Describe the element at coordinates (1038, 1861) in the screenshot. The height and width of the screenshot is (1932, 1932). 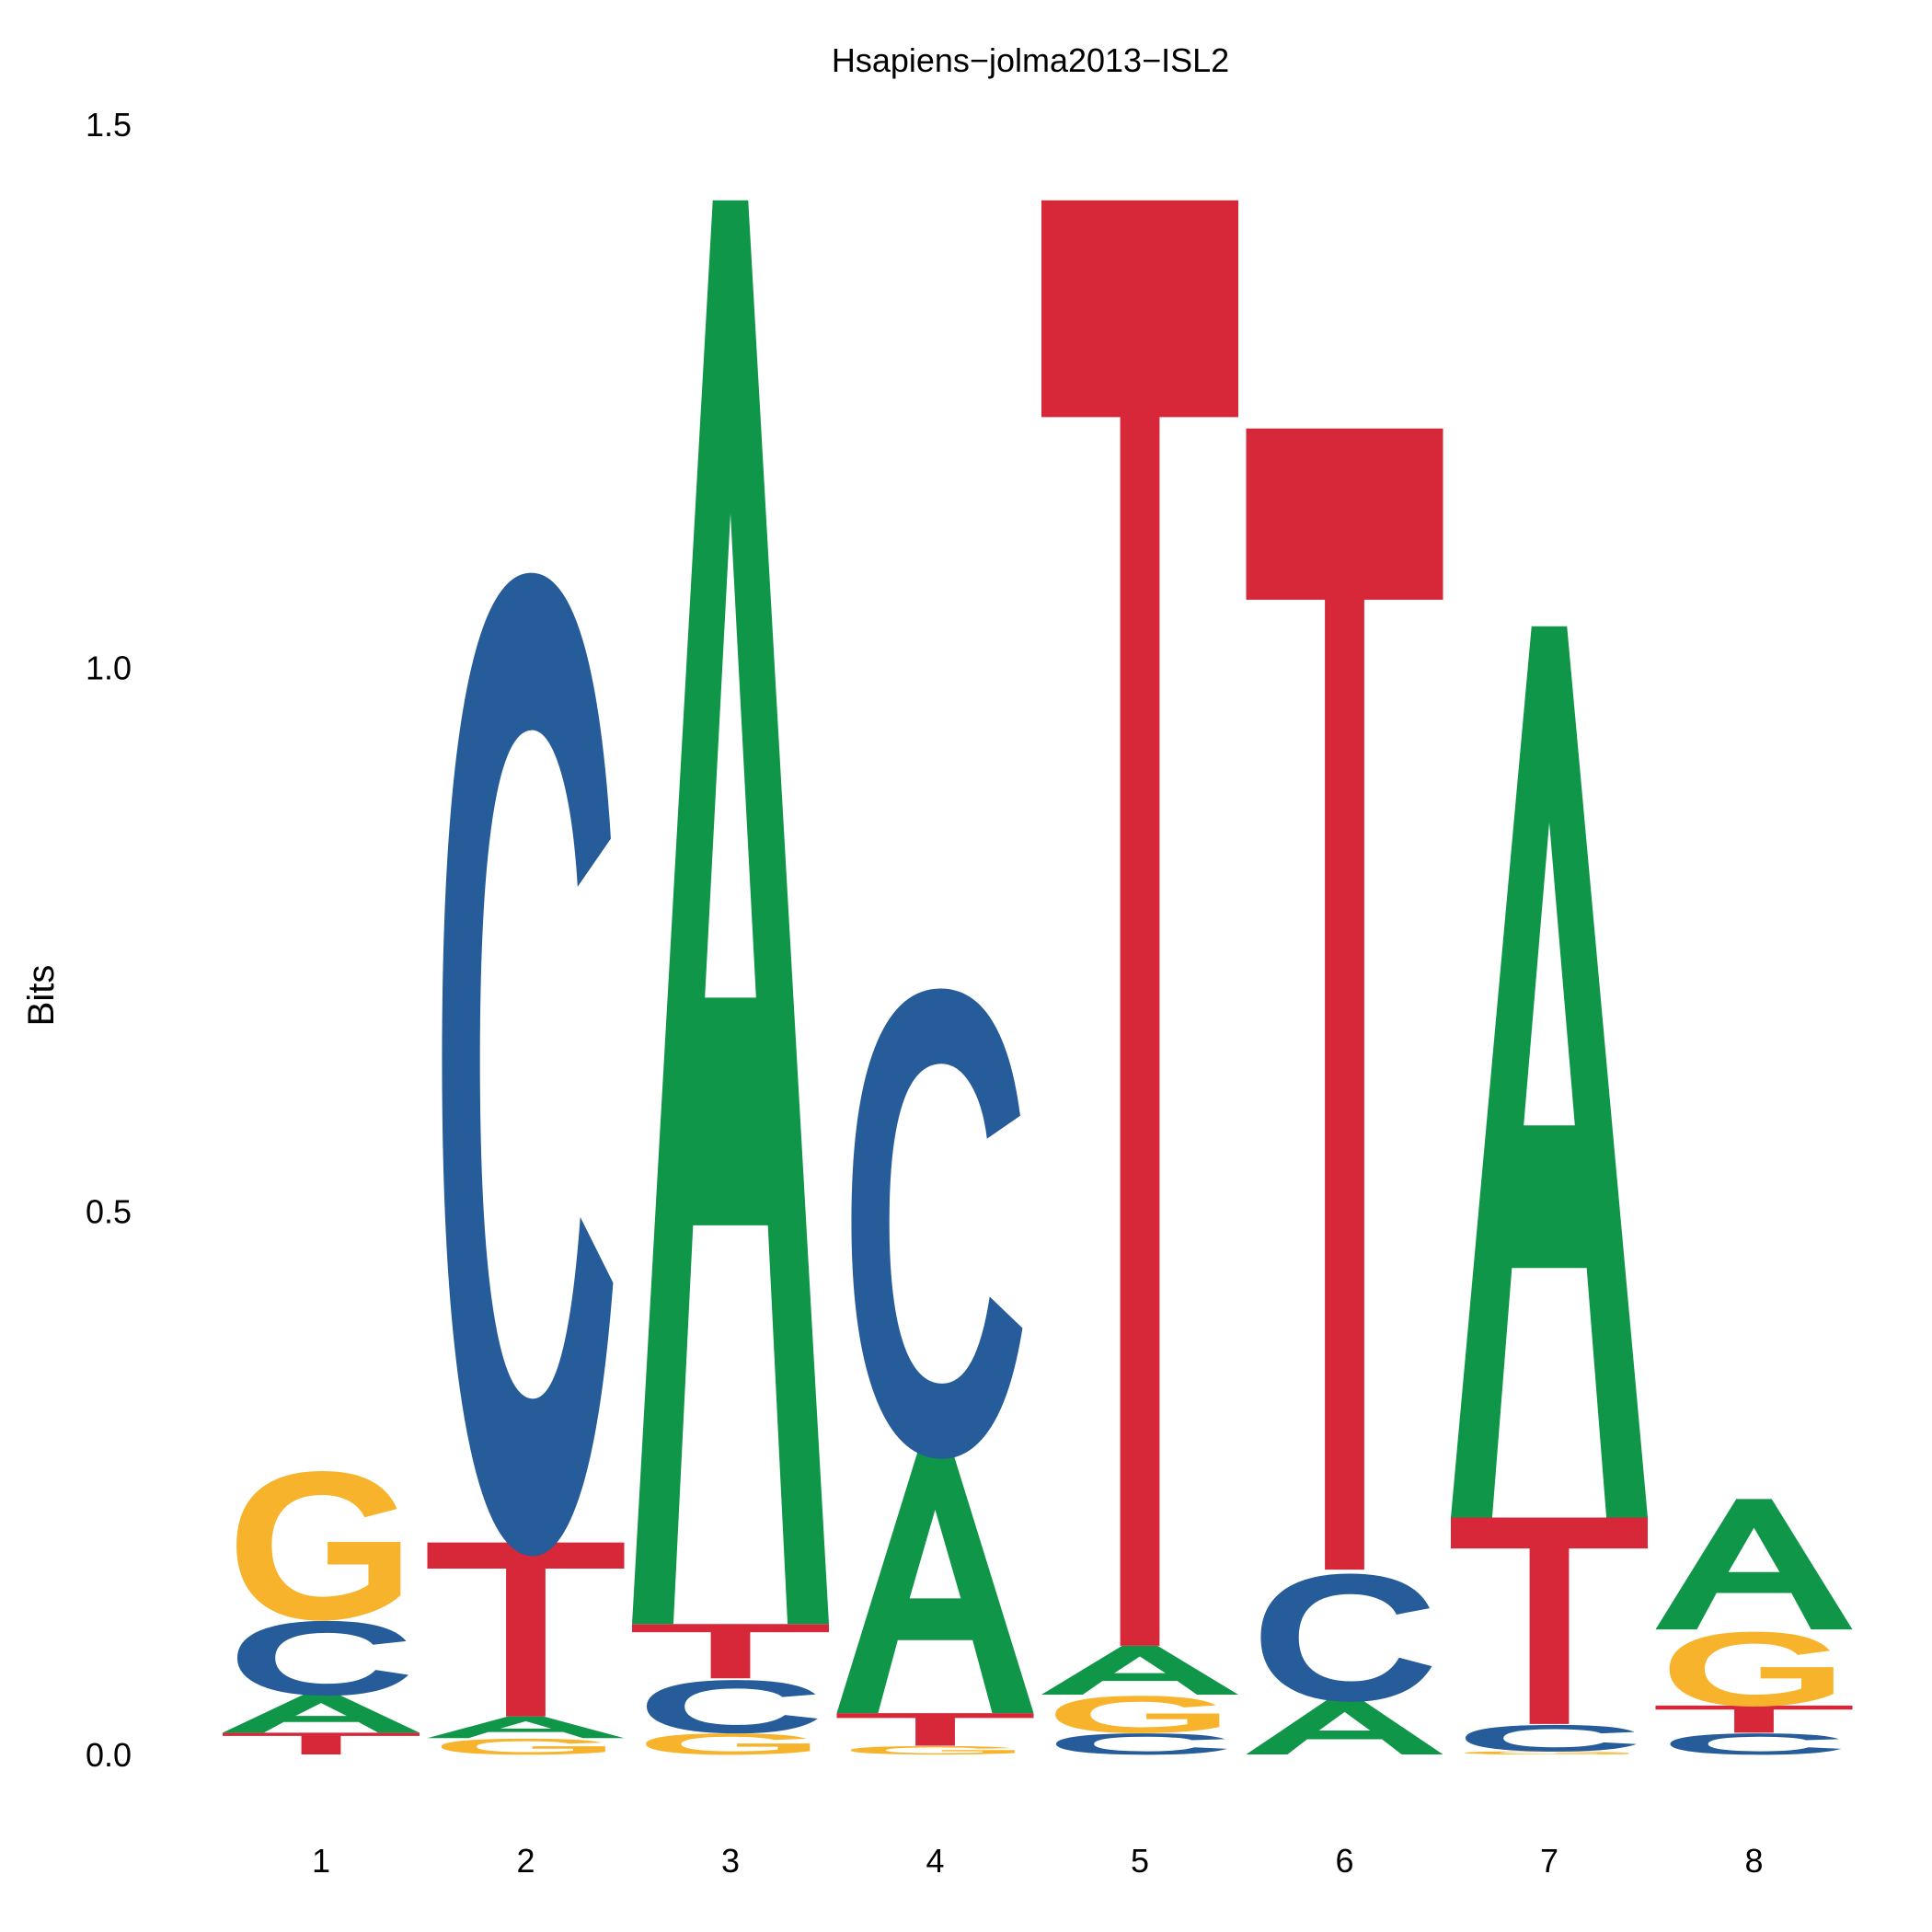
I see `x-axis-ticks: 1 2 3 4 5 6 7 8` at that location.